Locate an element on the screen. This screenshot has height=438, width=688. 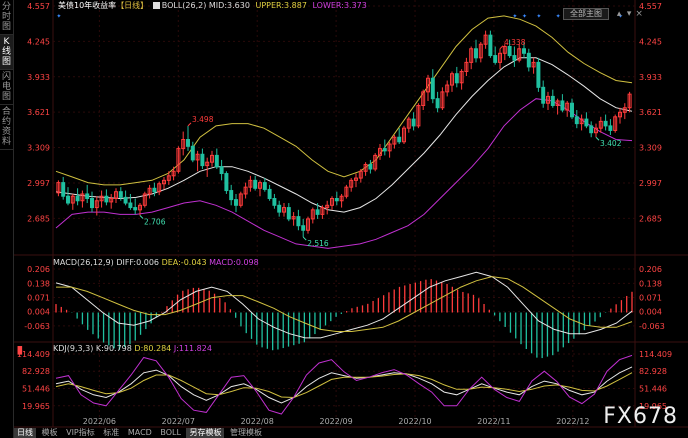
tab-save-template: 另存模板 is located at coordinates (205, 433).